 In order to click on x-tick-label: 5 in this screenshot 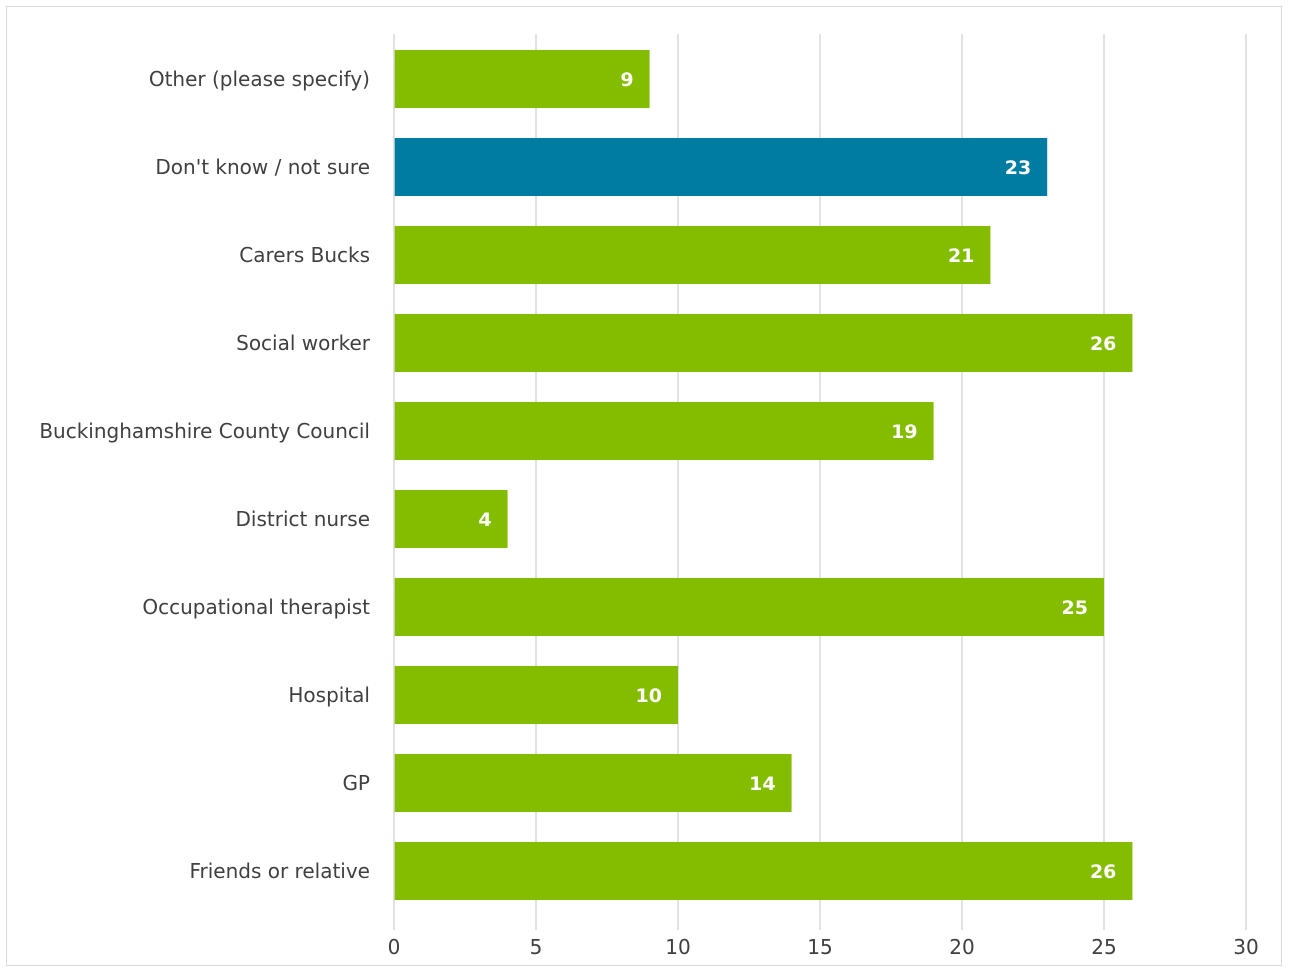, I will do `click(536, 947)`.